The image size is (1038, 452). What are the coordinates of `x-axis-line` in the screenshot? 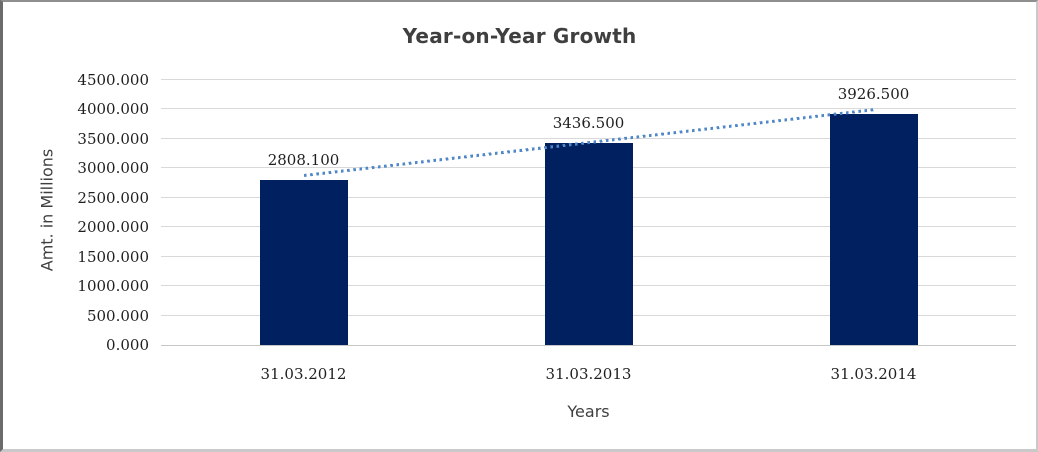 It's located at (588, 345).